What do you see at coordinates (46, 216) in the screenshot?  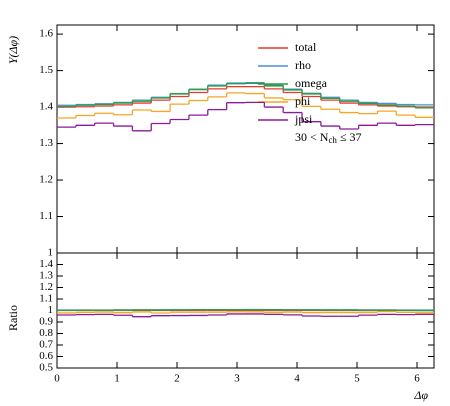 I see `y-tick-label: 1.1` at bounding box center [46, 216].